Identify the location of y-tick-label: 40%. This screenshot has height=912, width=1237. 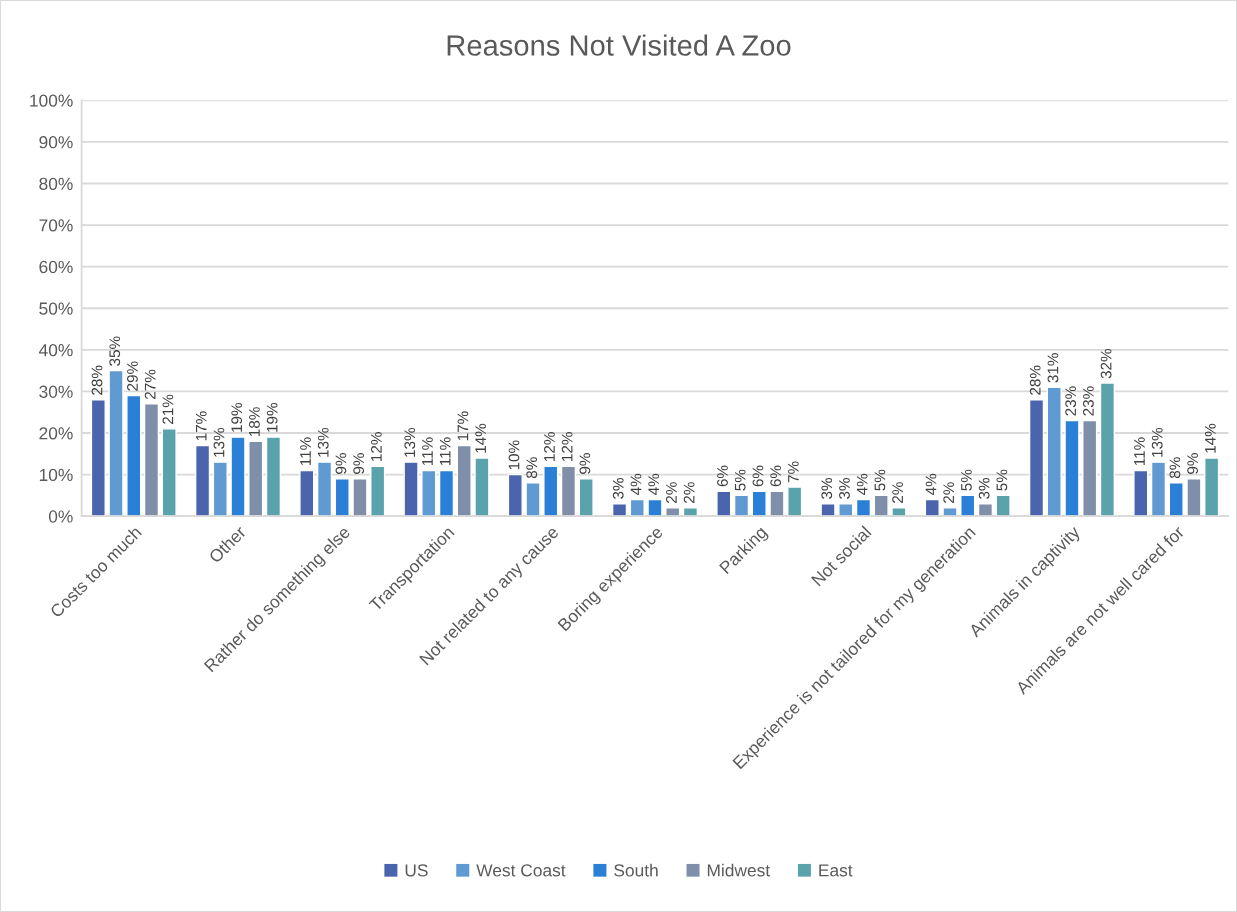
(55, 350).